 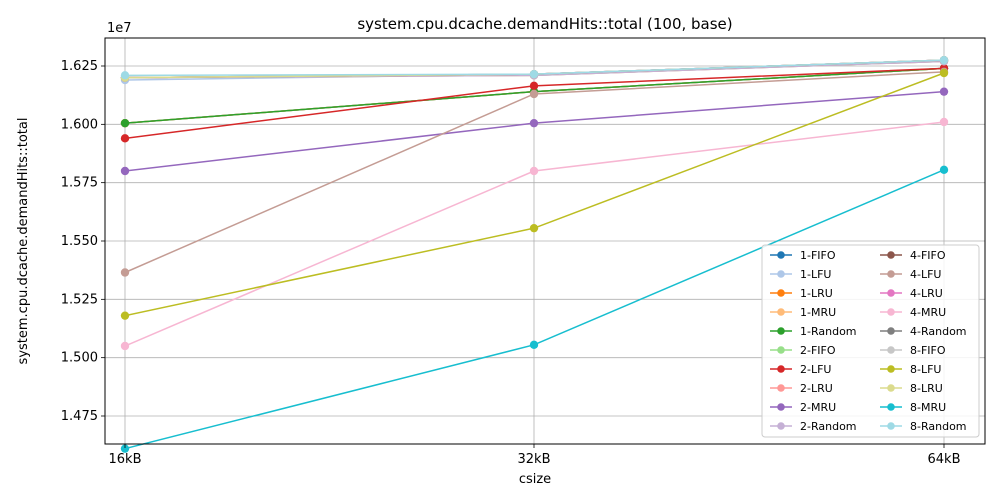 I want to click on series-2-mru, so click(x=534, y=131).